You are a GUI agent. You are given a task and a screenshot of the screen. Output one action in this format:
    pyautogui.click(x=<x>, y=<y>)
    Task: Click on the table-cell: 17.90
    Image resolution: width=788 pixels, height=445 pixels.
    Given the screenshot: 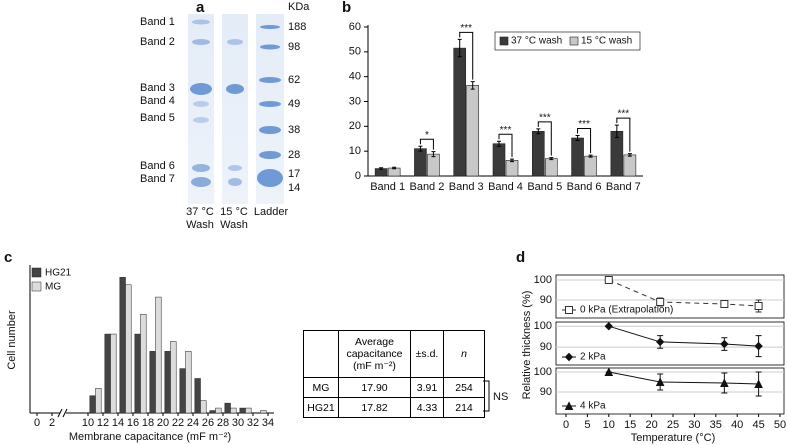 What is the action you would take?
    pyautogui.click(x=374, y=387)
    